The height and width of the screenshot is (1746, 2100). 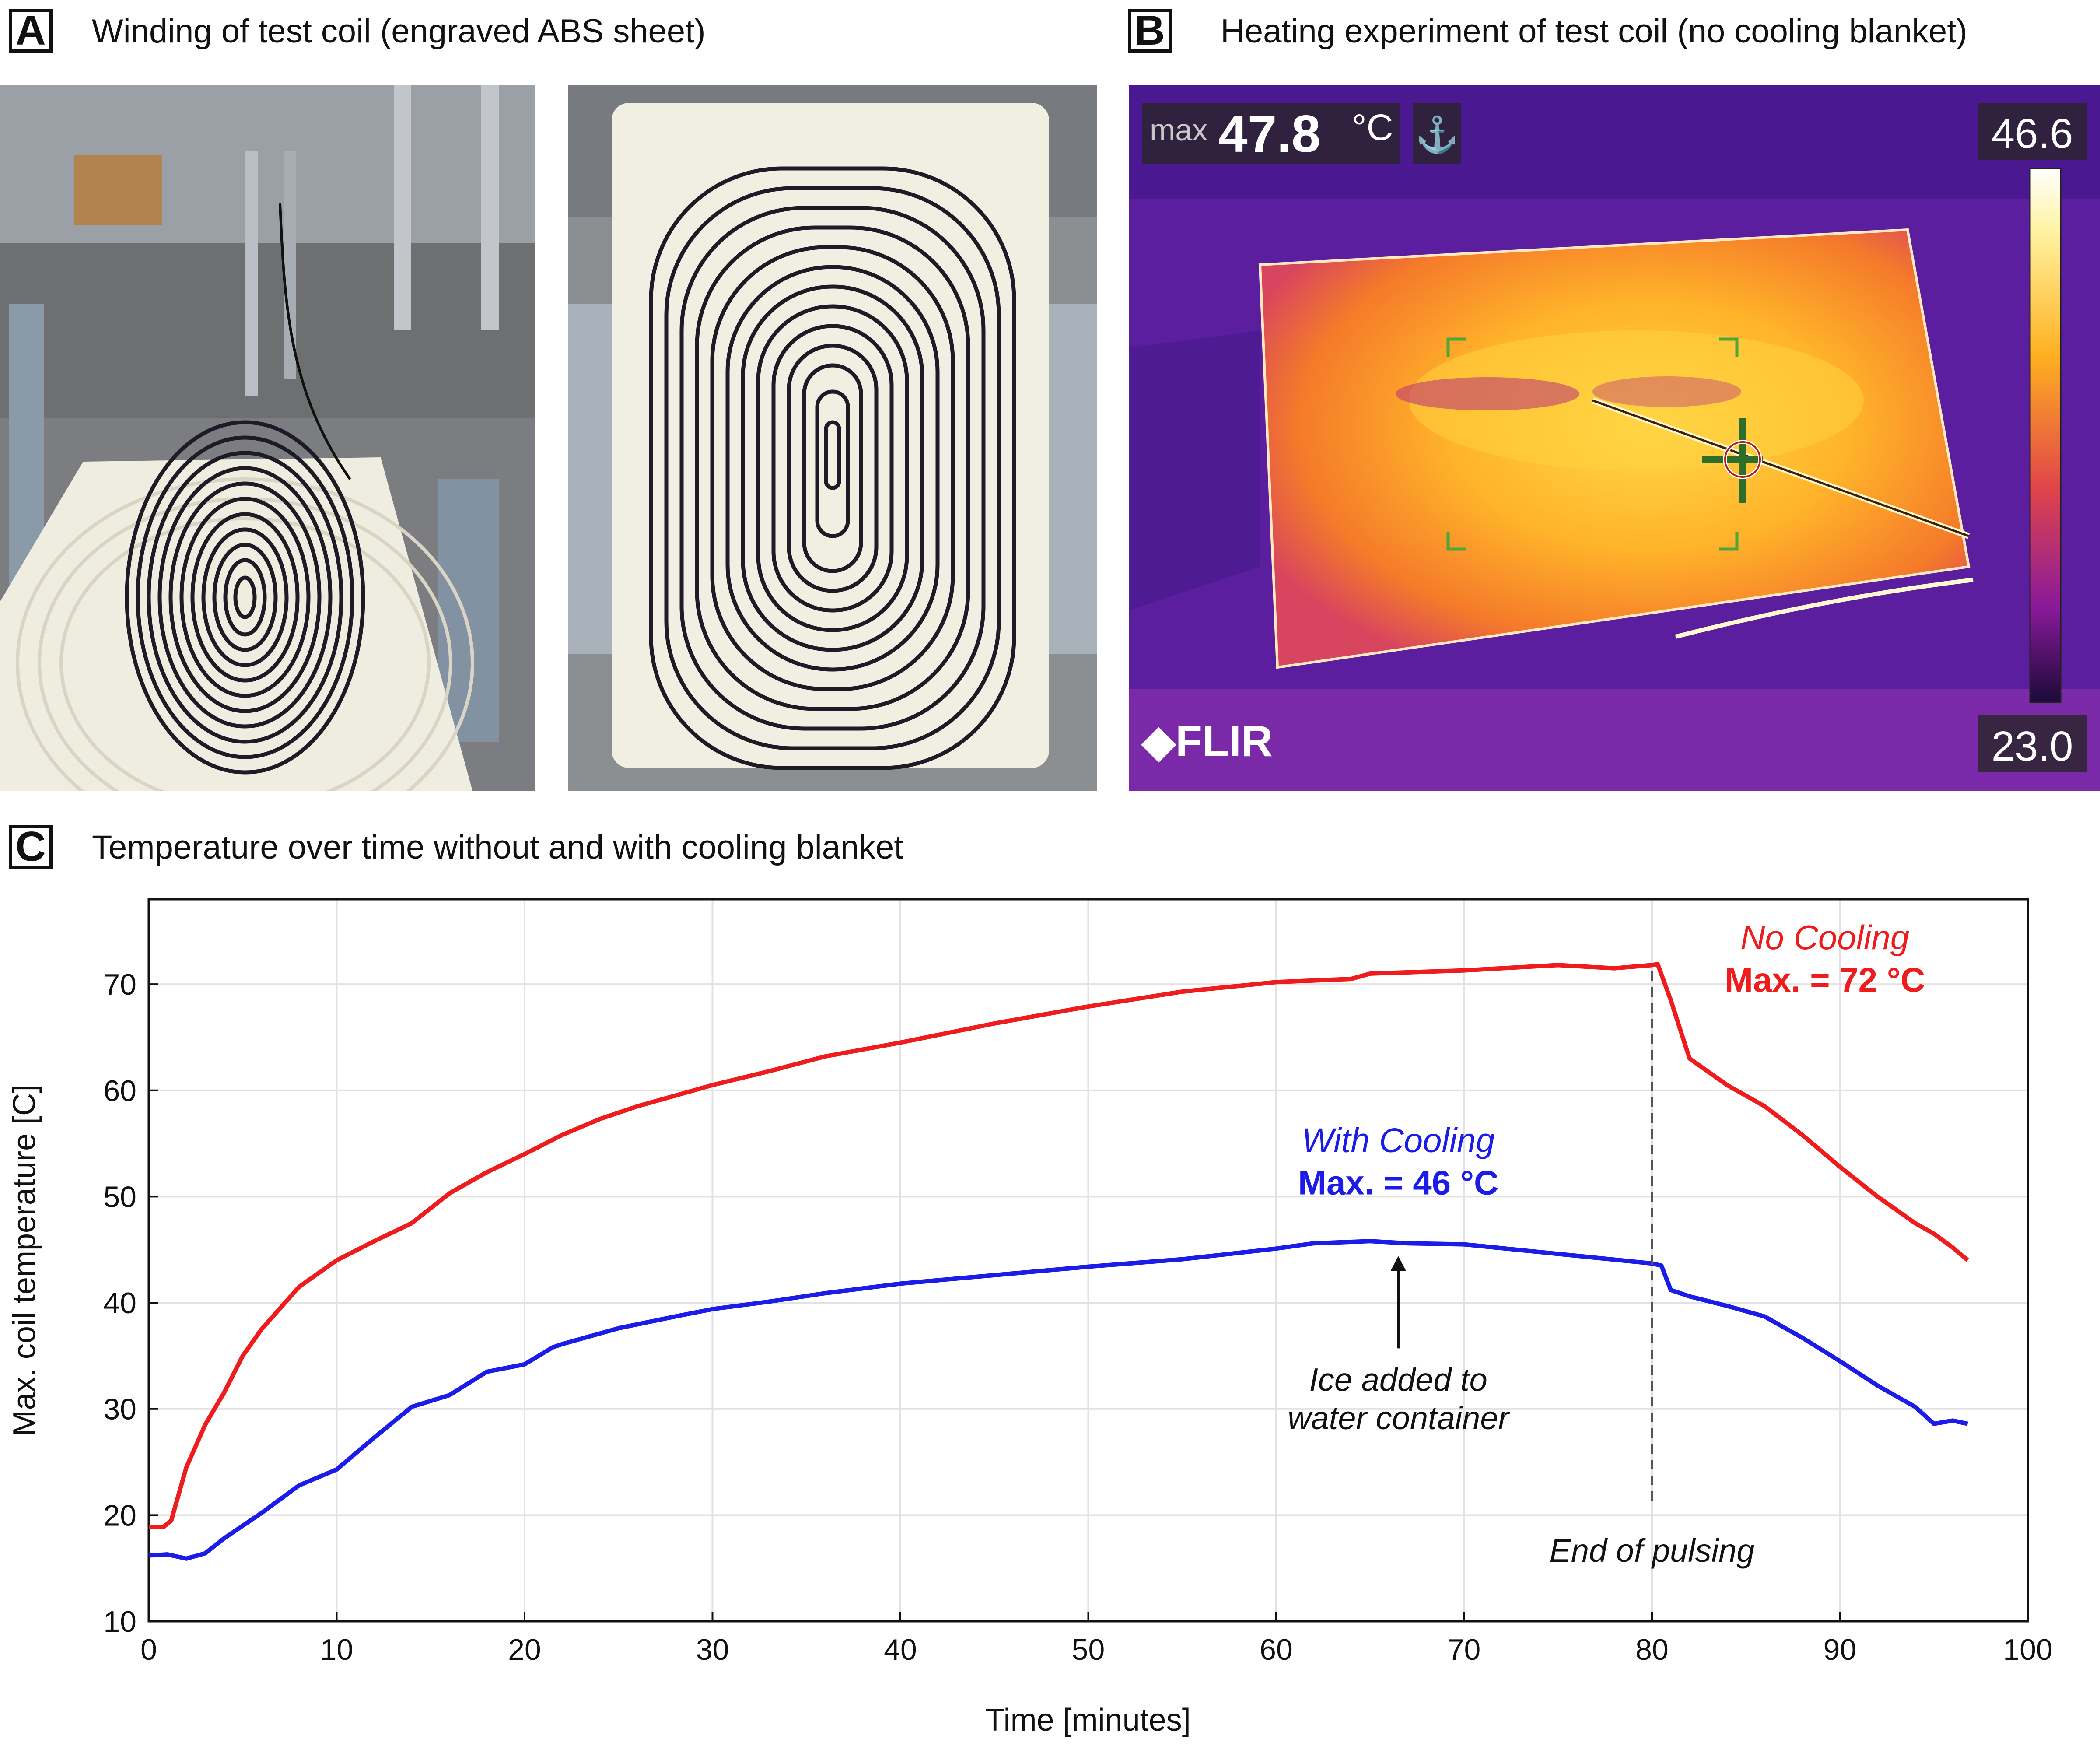 I want to click on y-tick-label: 10, so click(x=119, y=1621).